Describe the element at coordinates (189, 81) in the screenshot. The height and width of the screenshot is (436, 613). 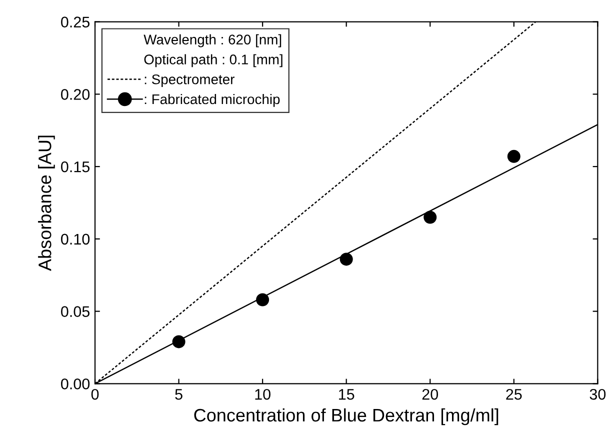
I see `legend-label: : Spectrometer` at that location.